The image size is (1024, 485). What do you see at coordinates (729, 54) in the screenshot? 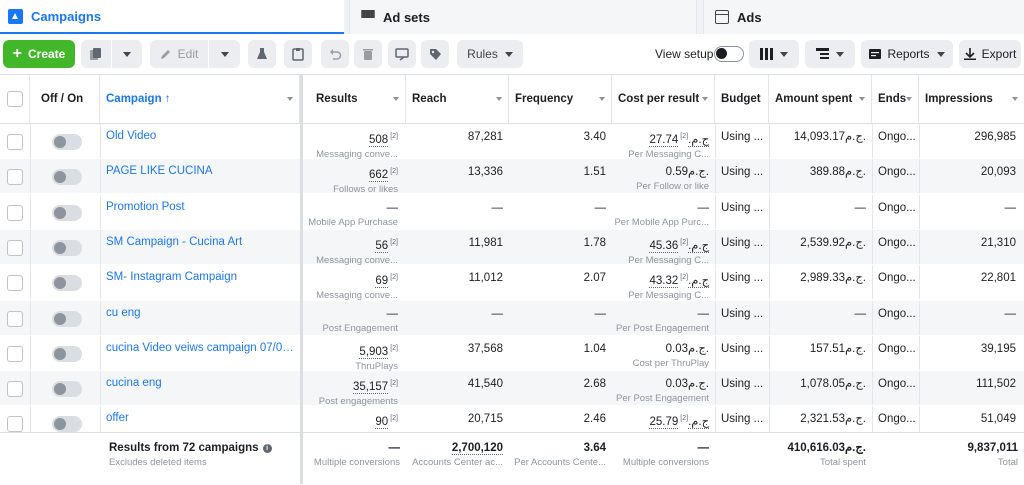
I see `view-setup-toggle` at bounding box center [729, 54].